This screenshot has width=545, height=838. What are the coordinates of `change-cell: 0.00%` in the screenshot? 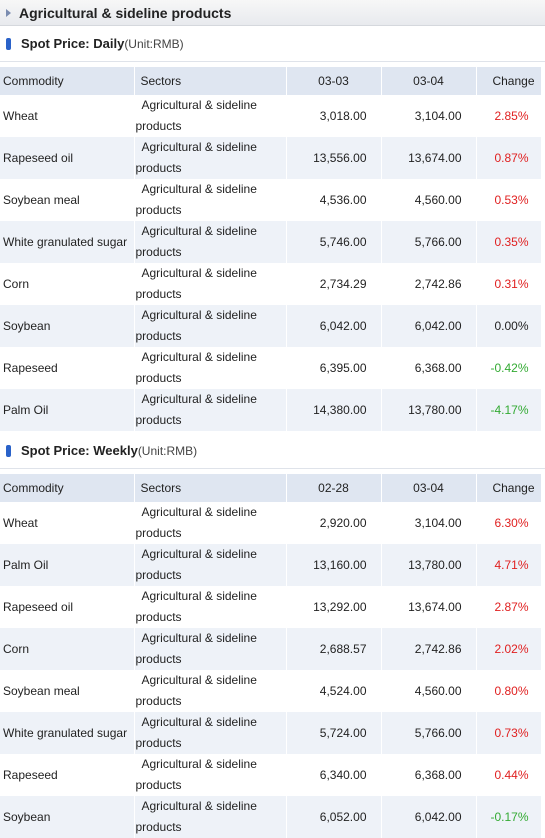 It's located at (509, 326).